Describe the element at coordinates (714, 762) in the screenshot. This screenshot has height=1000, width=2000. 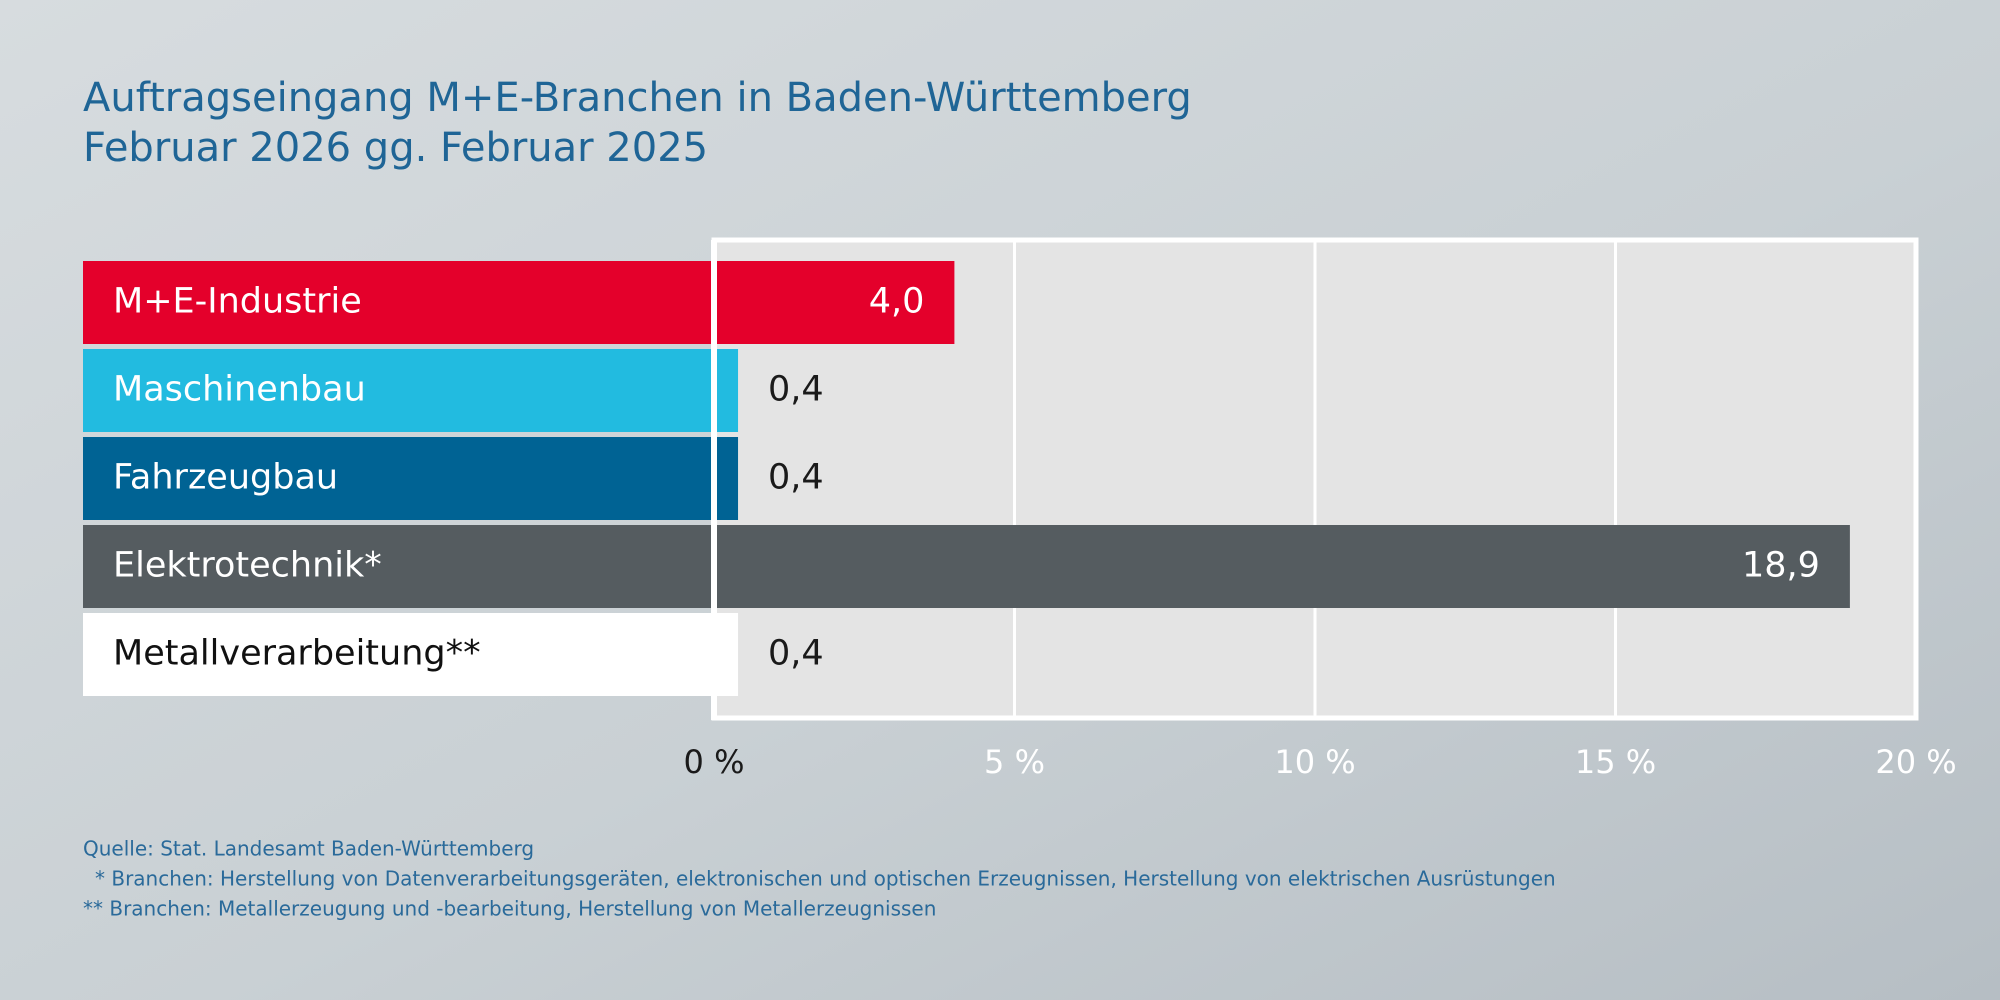
I see `x-tick-label: 0 %` at that location.